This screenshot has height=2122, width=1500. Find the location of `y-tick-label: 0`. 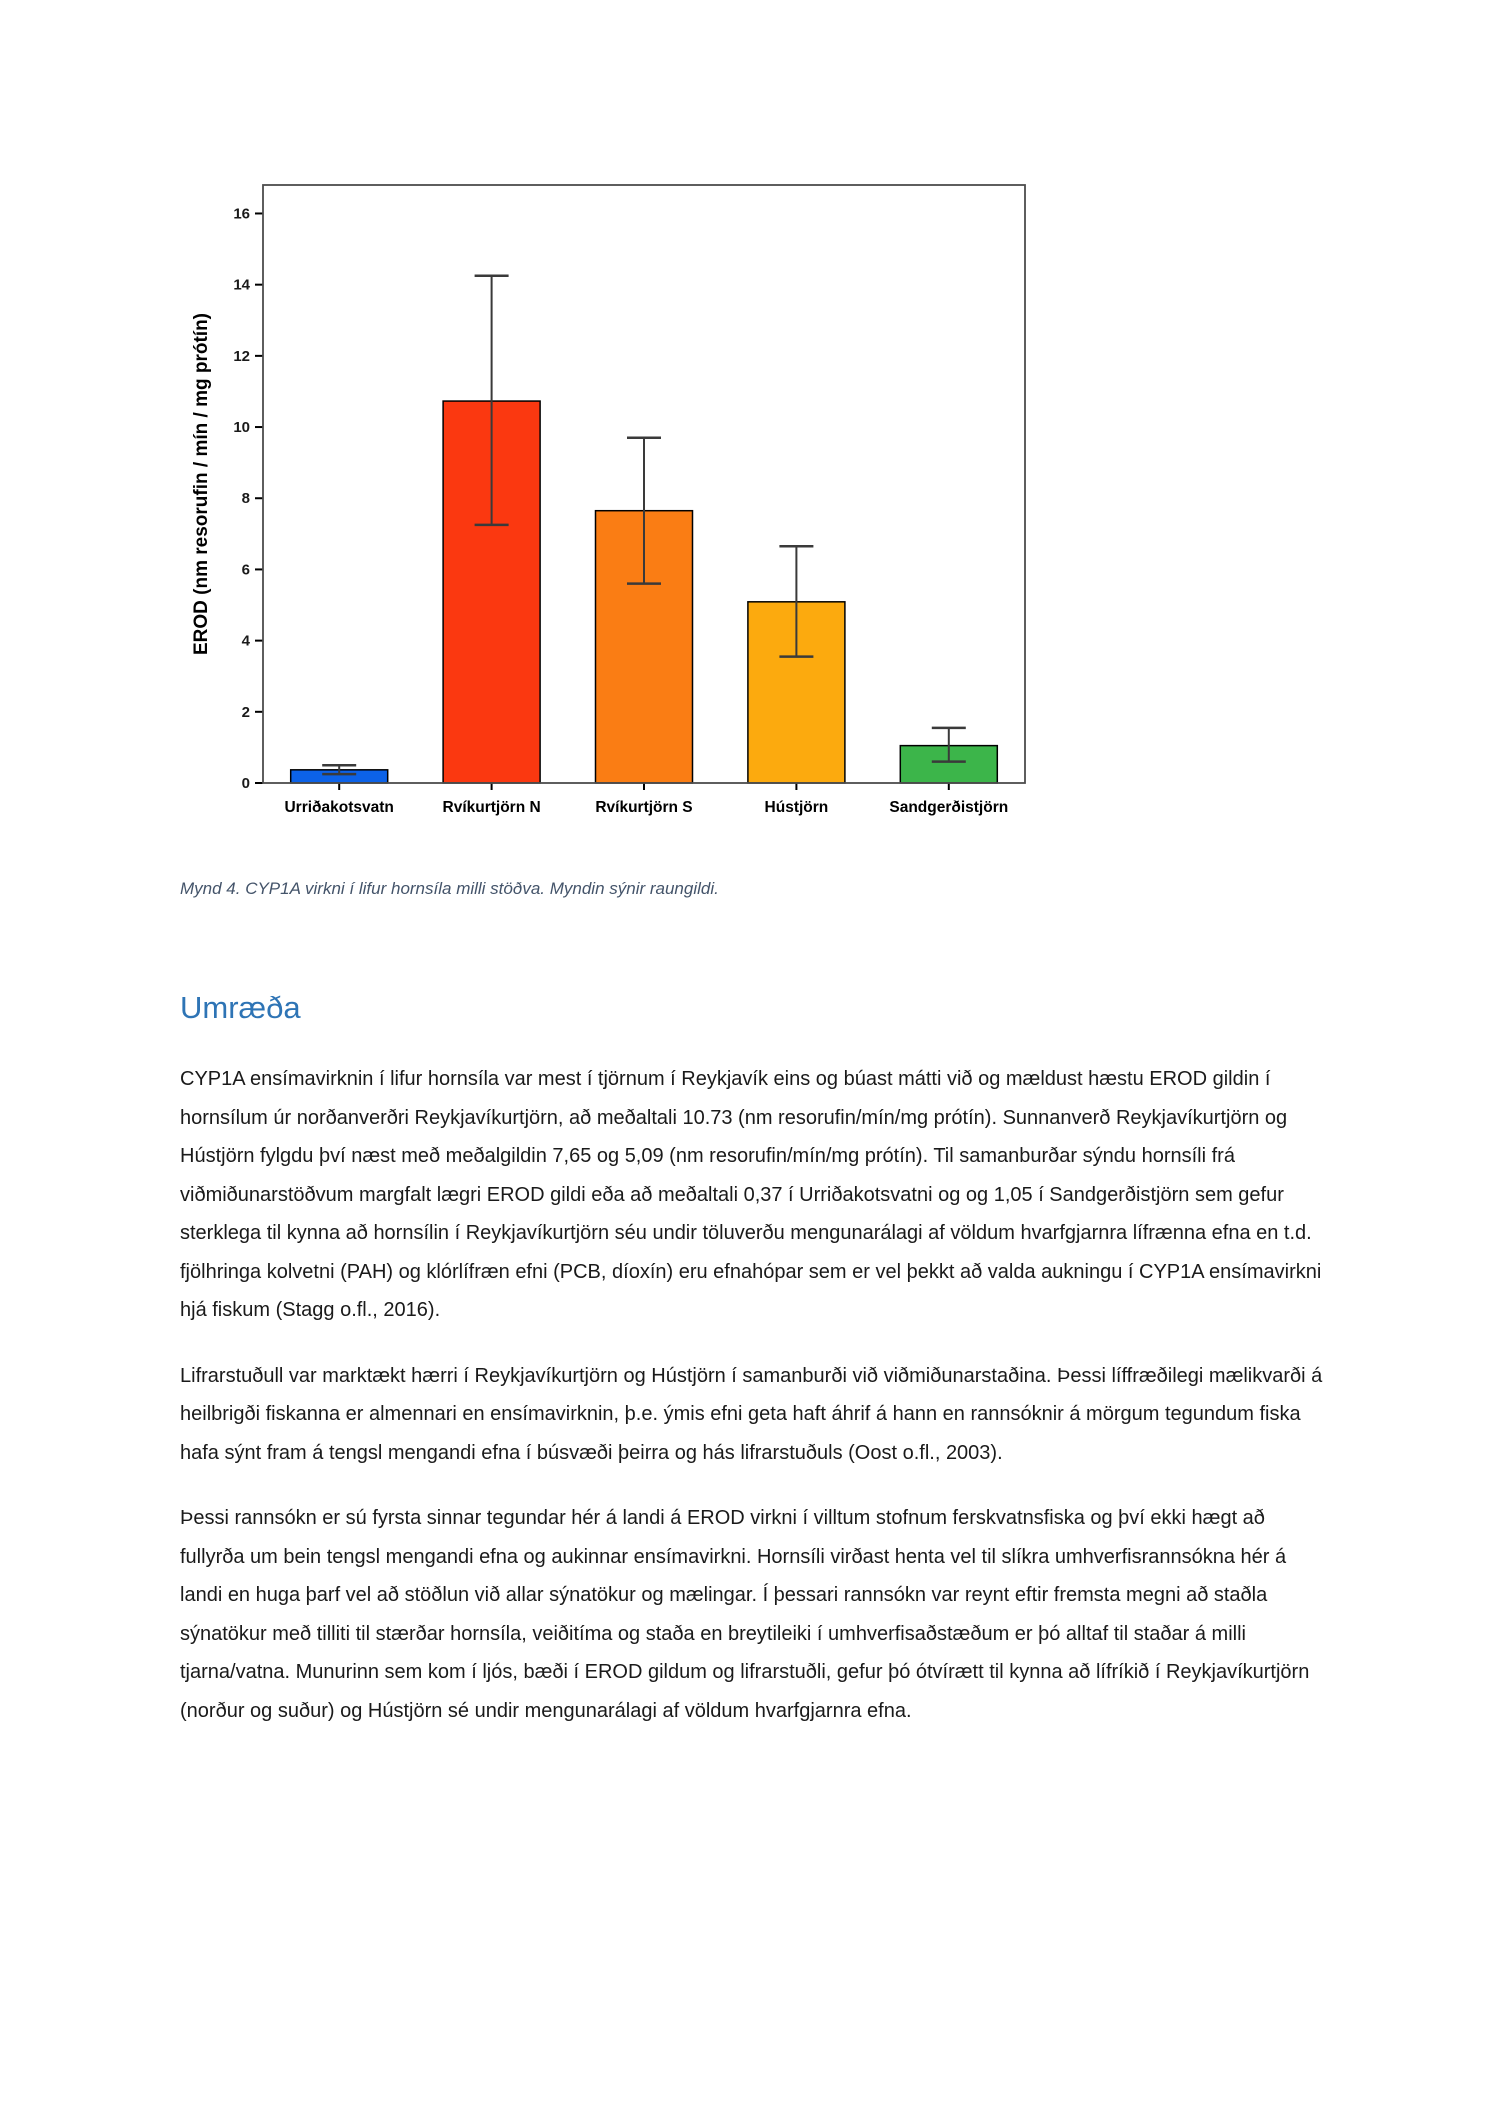

y-tick-label: 0 is located at coordinates (246, 783).